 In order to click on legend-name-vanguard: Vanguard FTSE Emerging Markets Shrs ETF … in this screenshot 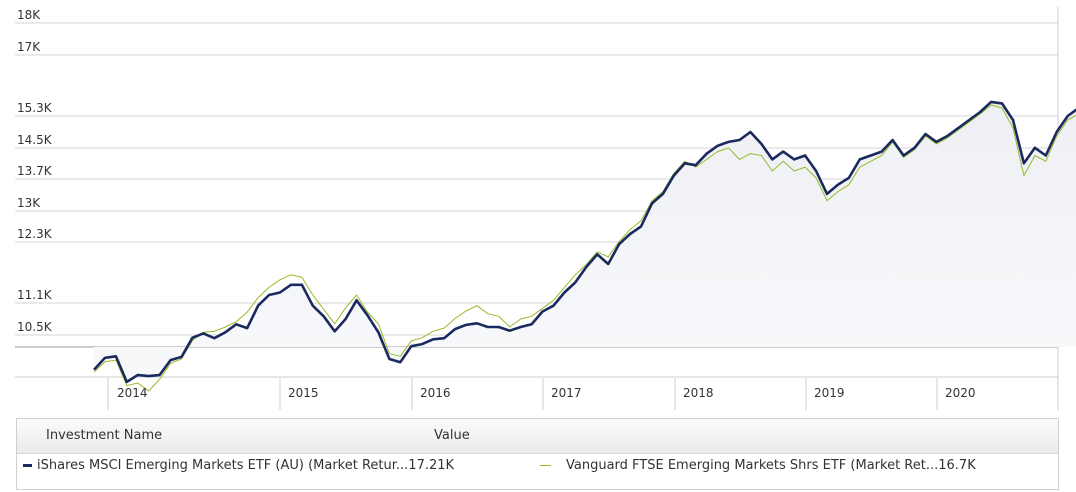, I will do `click(752, 465)`.